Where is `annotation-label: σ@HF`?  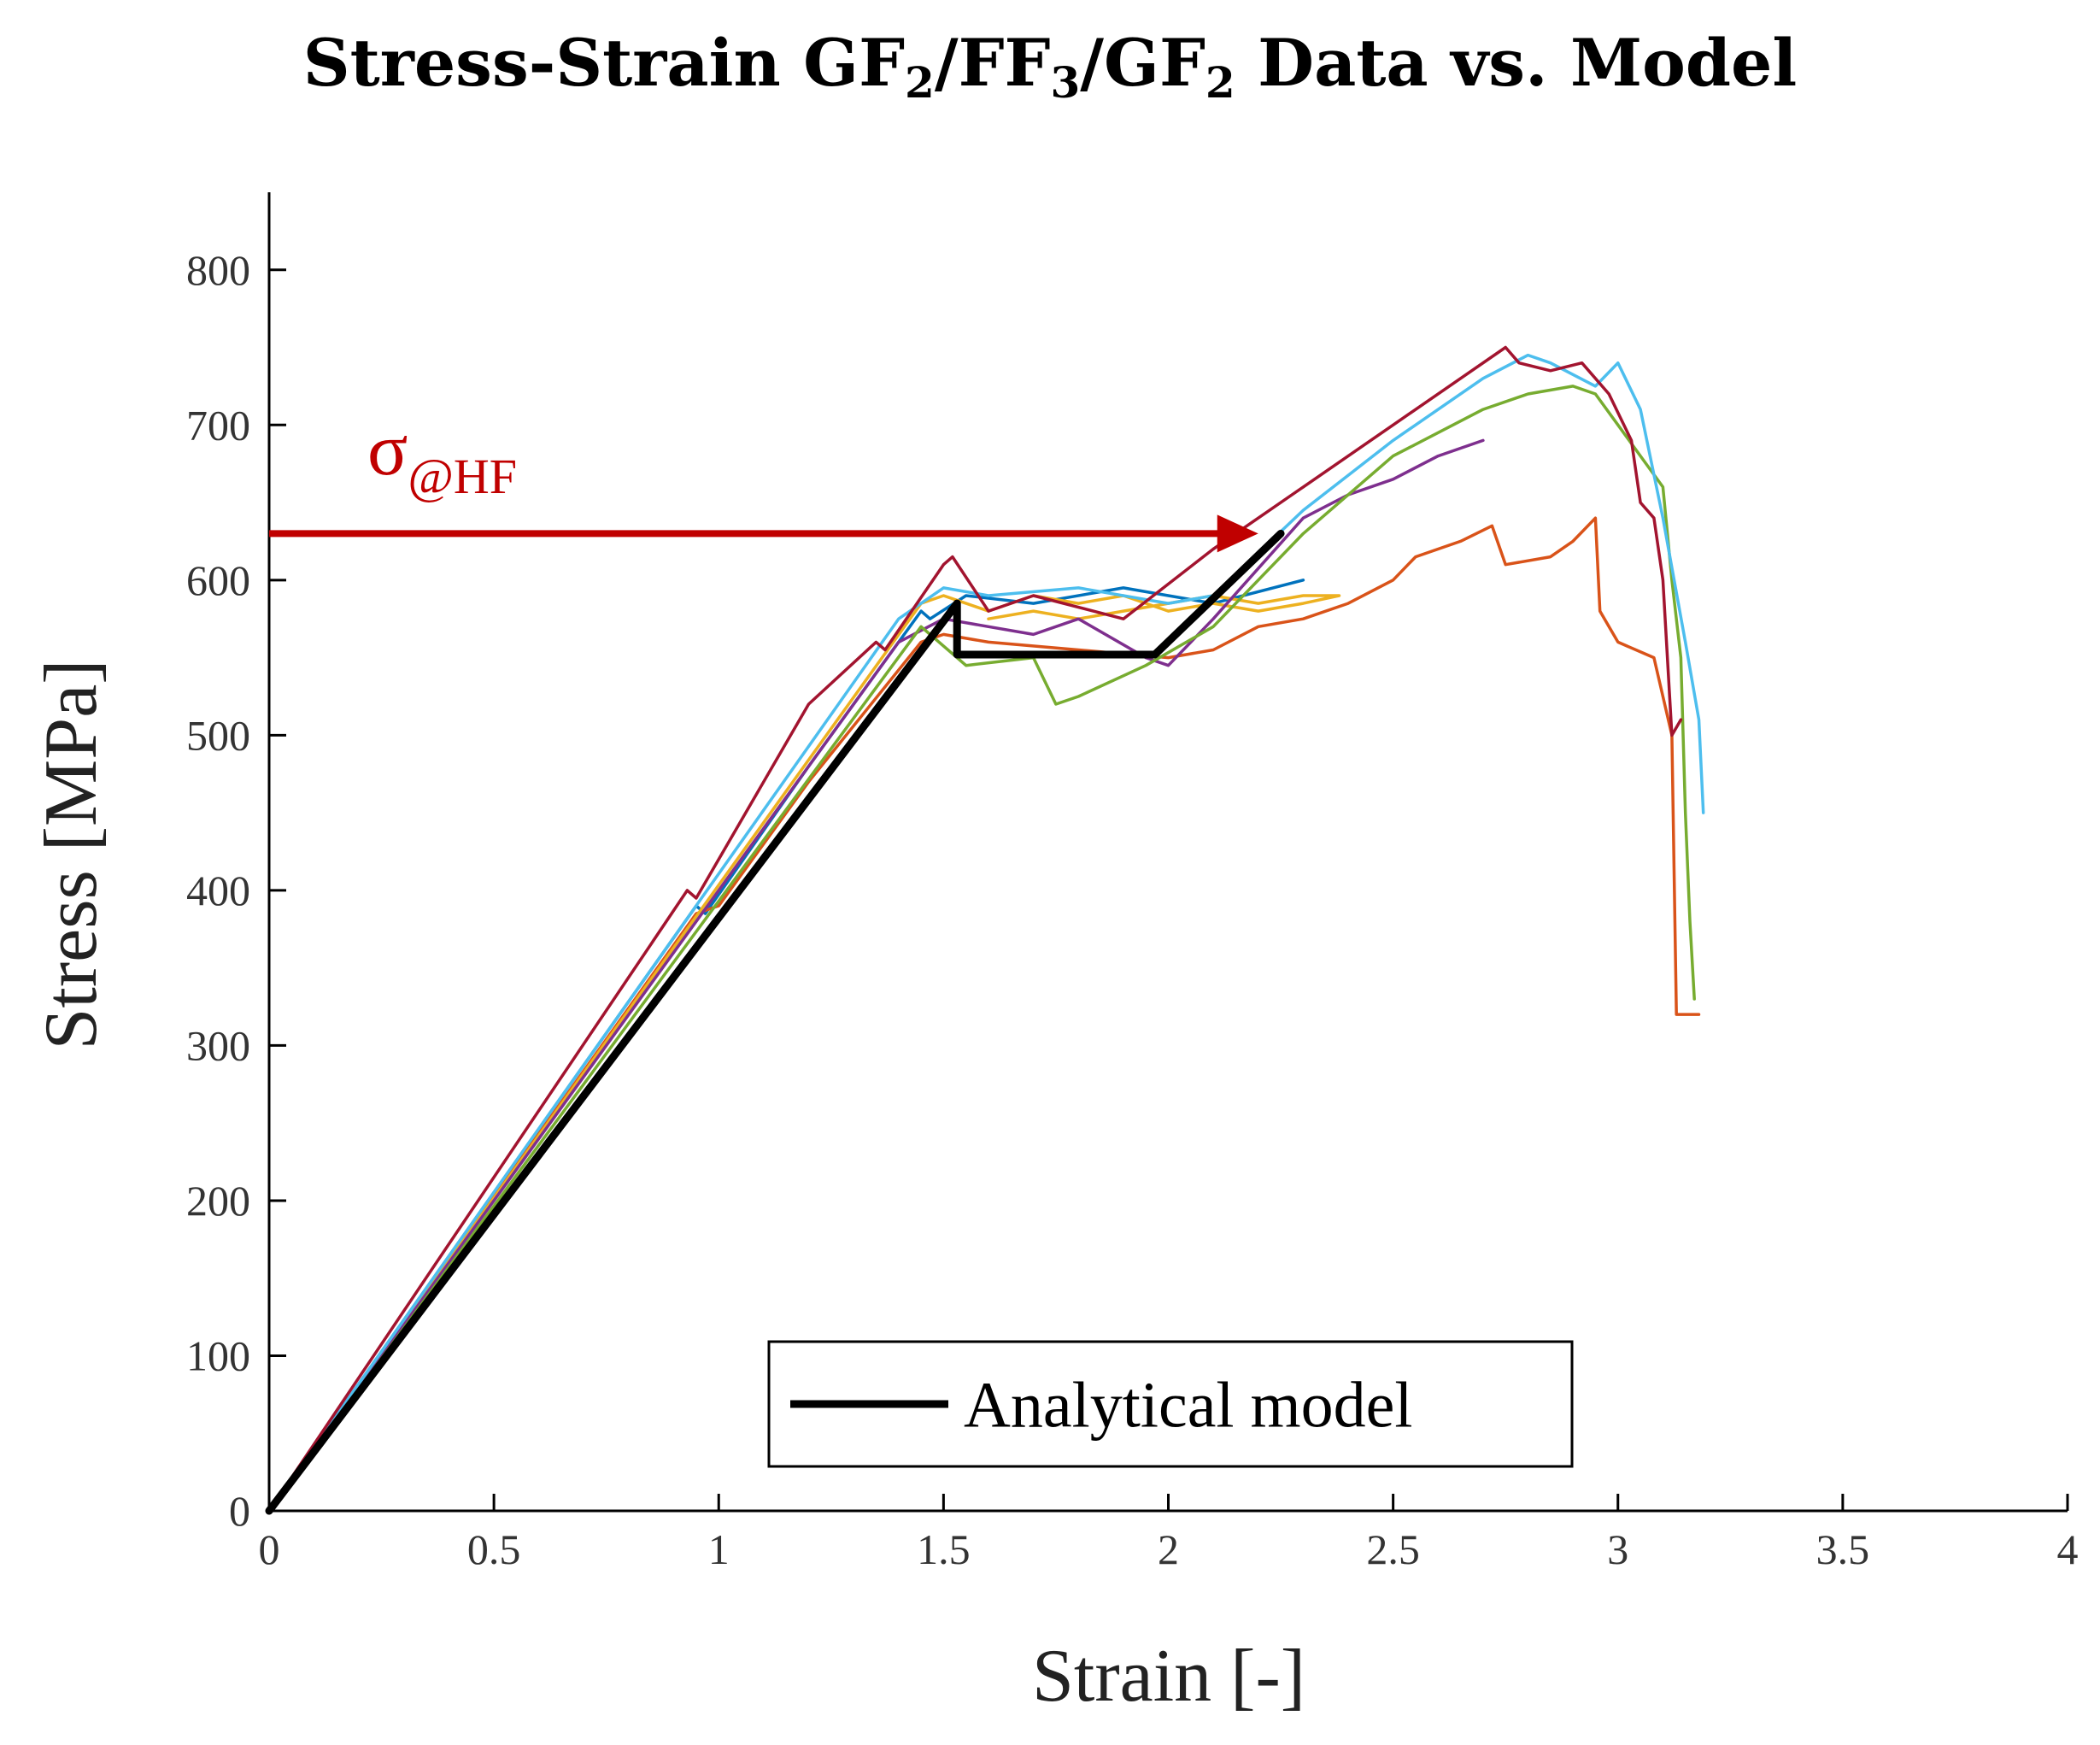
annotation-label: σ@HF is located at coordinates (442, 456).